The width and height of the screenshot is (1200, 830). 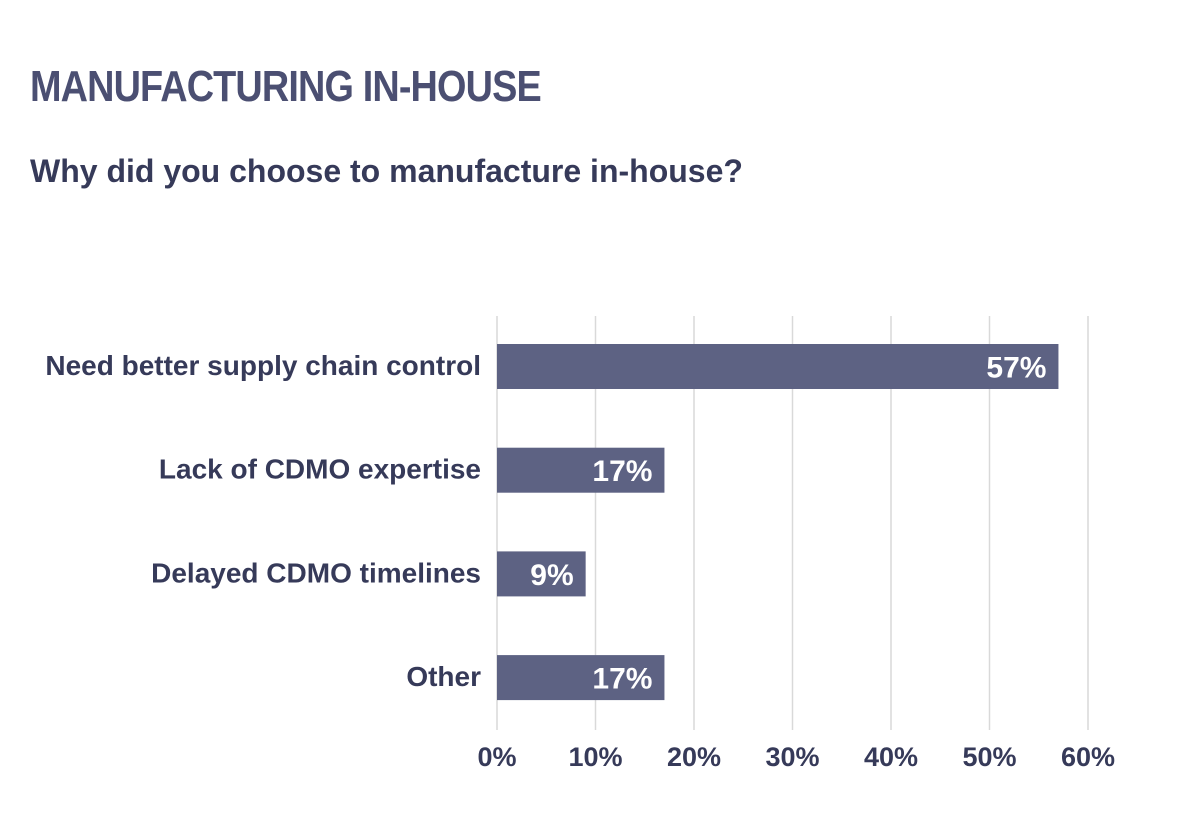 What do you see at coordinates (320, 469) in the screenshot?
I see `category-label: Lack of CDMO expertise` at bounding box center [320, 469].